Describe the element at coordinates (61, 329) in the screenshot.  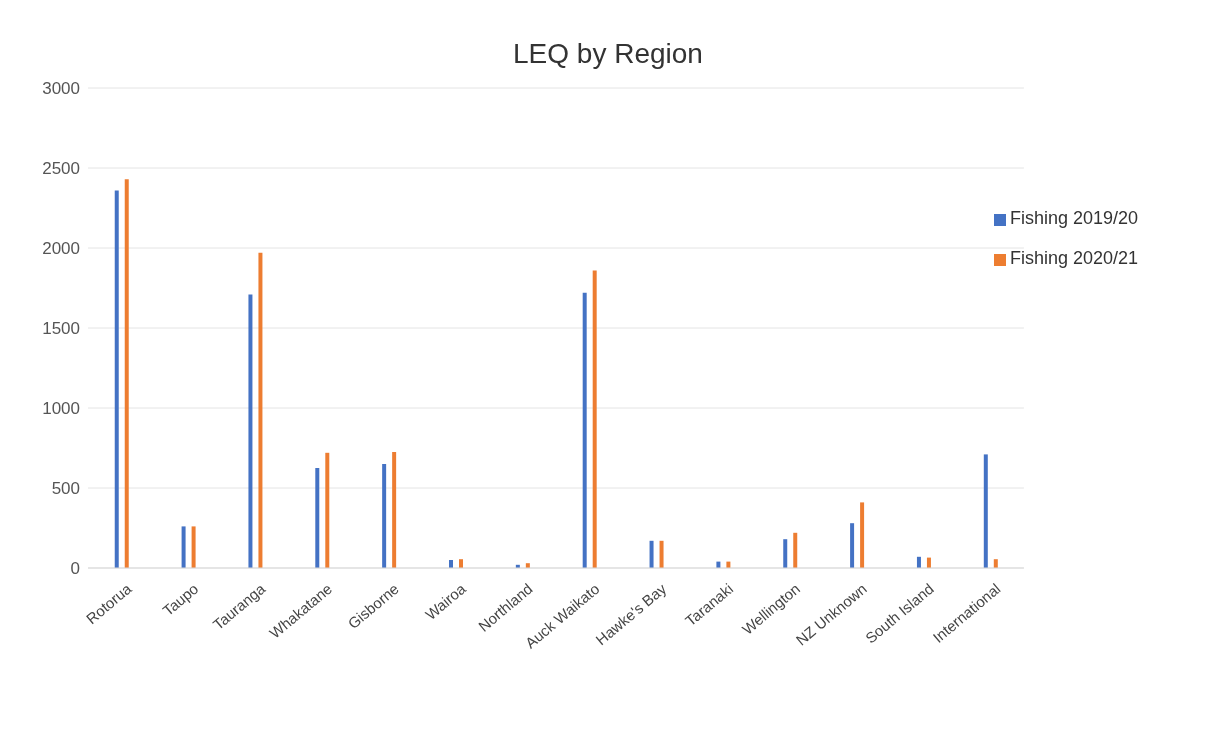
I see `y-tick-label: 1500` at that location.